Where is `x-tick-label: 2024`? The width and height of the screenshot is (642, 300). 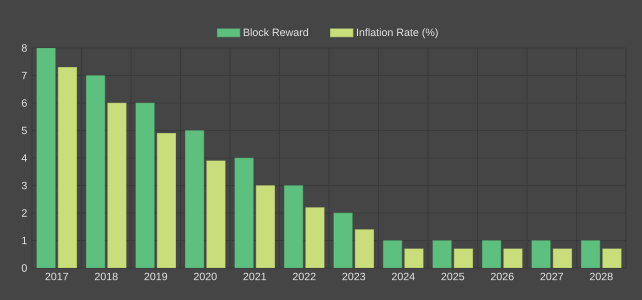
x-tick-label: 2024 is located at coordinates (403, 276).